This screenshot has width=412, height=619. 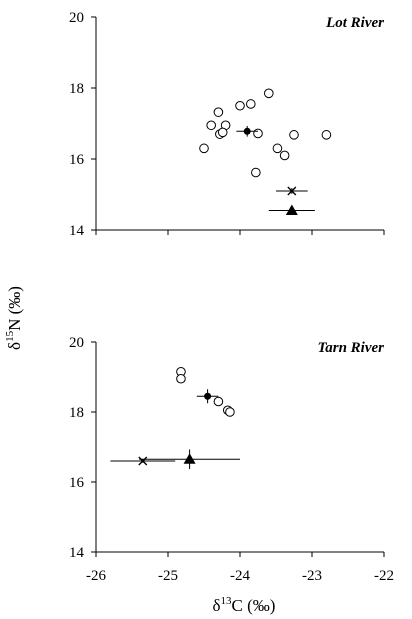 I want to click on x-tick-label: -22, so click(x=384, y=576).